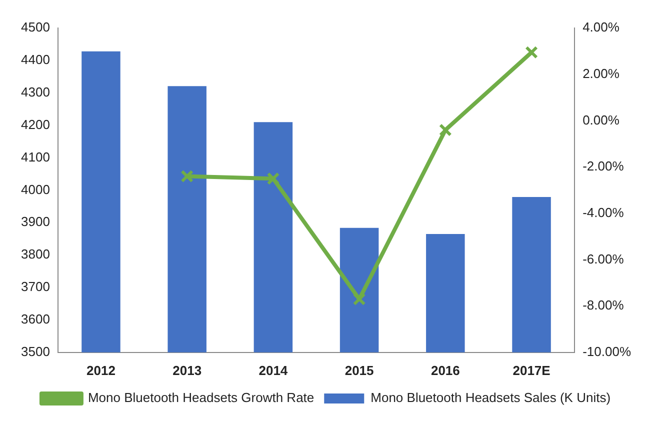  I want to click on x-tick-label: 2013, so click(187, 370).